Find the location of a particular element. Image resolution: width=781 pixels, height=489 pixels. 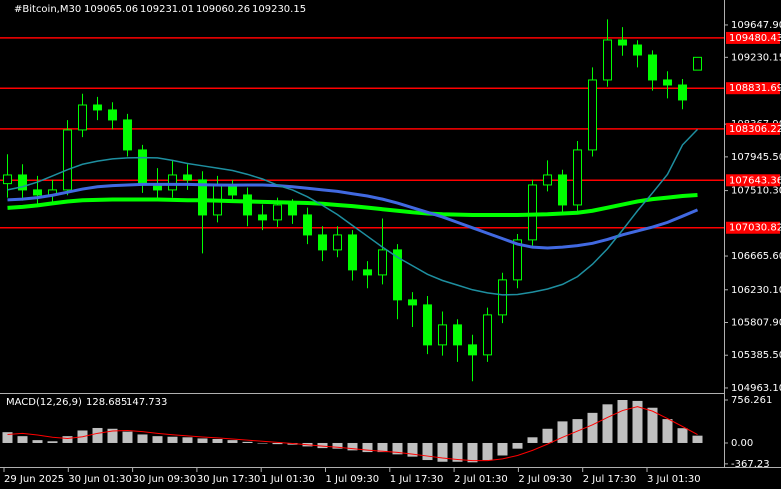

level-label: 109480.43 is located at coordinates (755, 38).